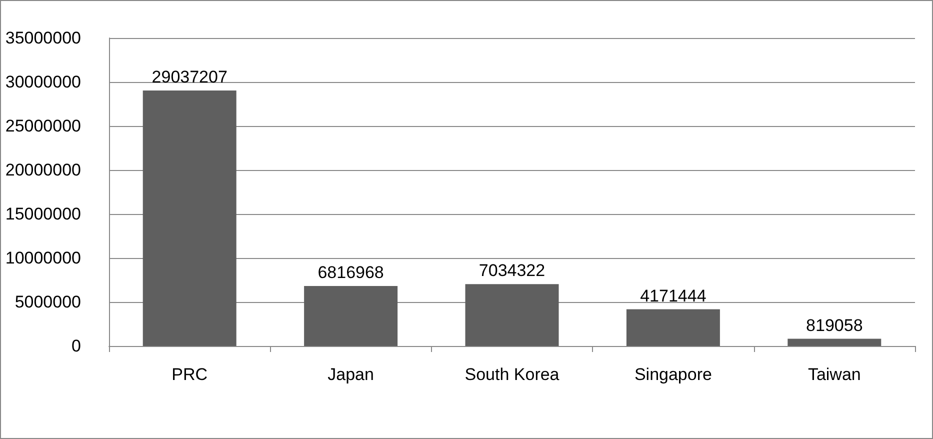 The height and width of the screenshot is (439, 933). What do you see at coordinates (190, 76) in the screenshot?
I see `data-label: 29037207` at bounding box center [190, 76].